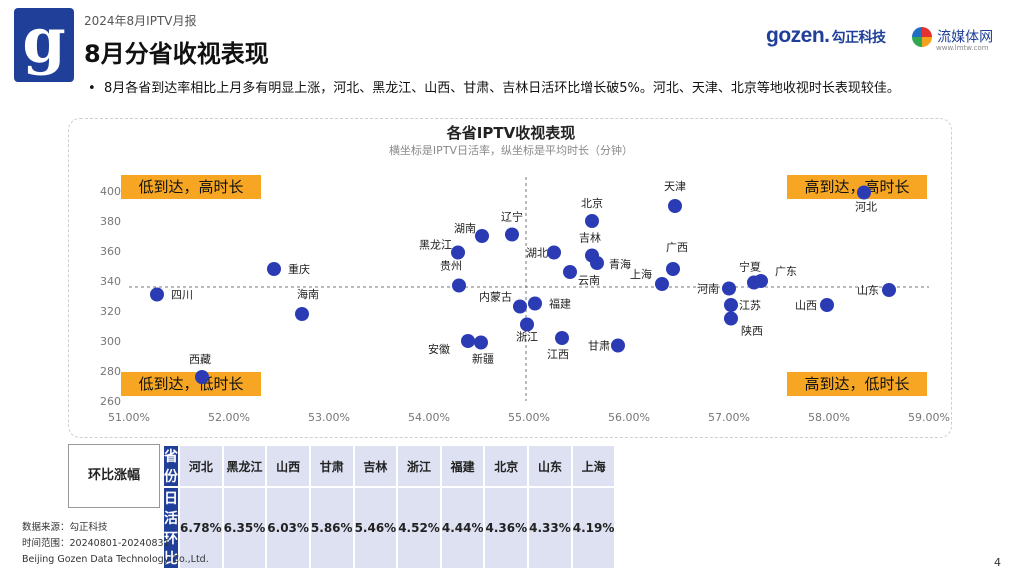 Image resolution: width=1024 pixels, height=576 pixels. Describe the element at coordinates (244, 466) in the screenshot. I see `province-cell: 黑龙江` at that location.